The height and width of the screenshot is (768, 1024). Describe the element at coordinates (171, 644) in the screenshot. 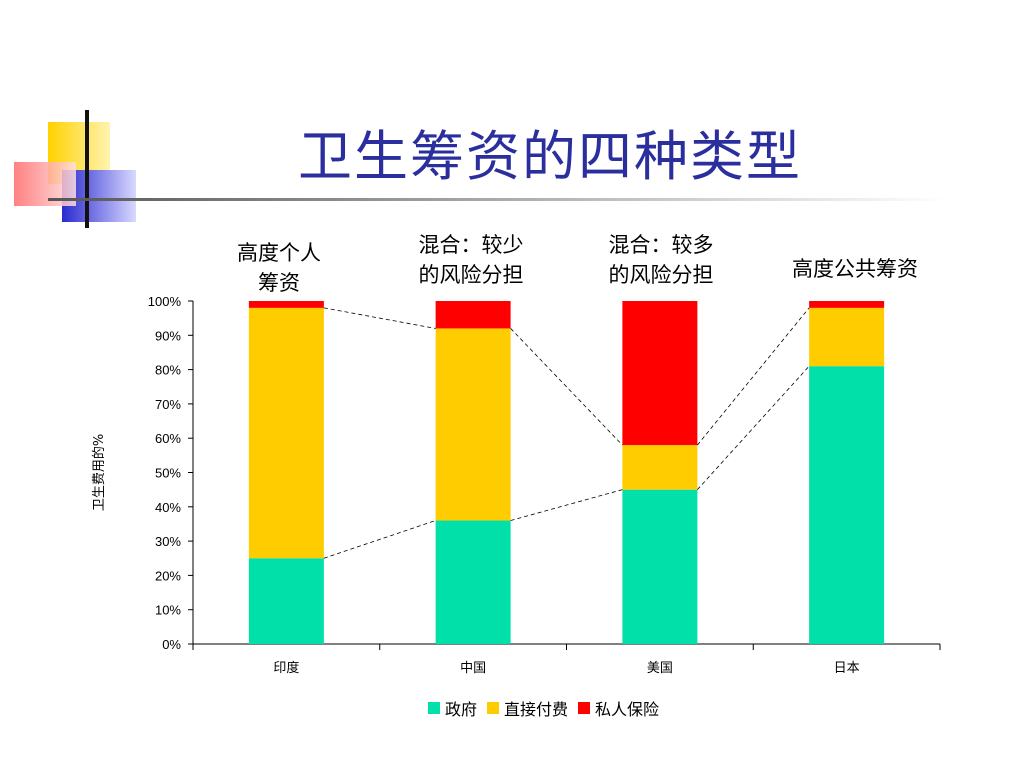

I see `y-tick-label: 0%` at that location.